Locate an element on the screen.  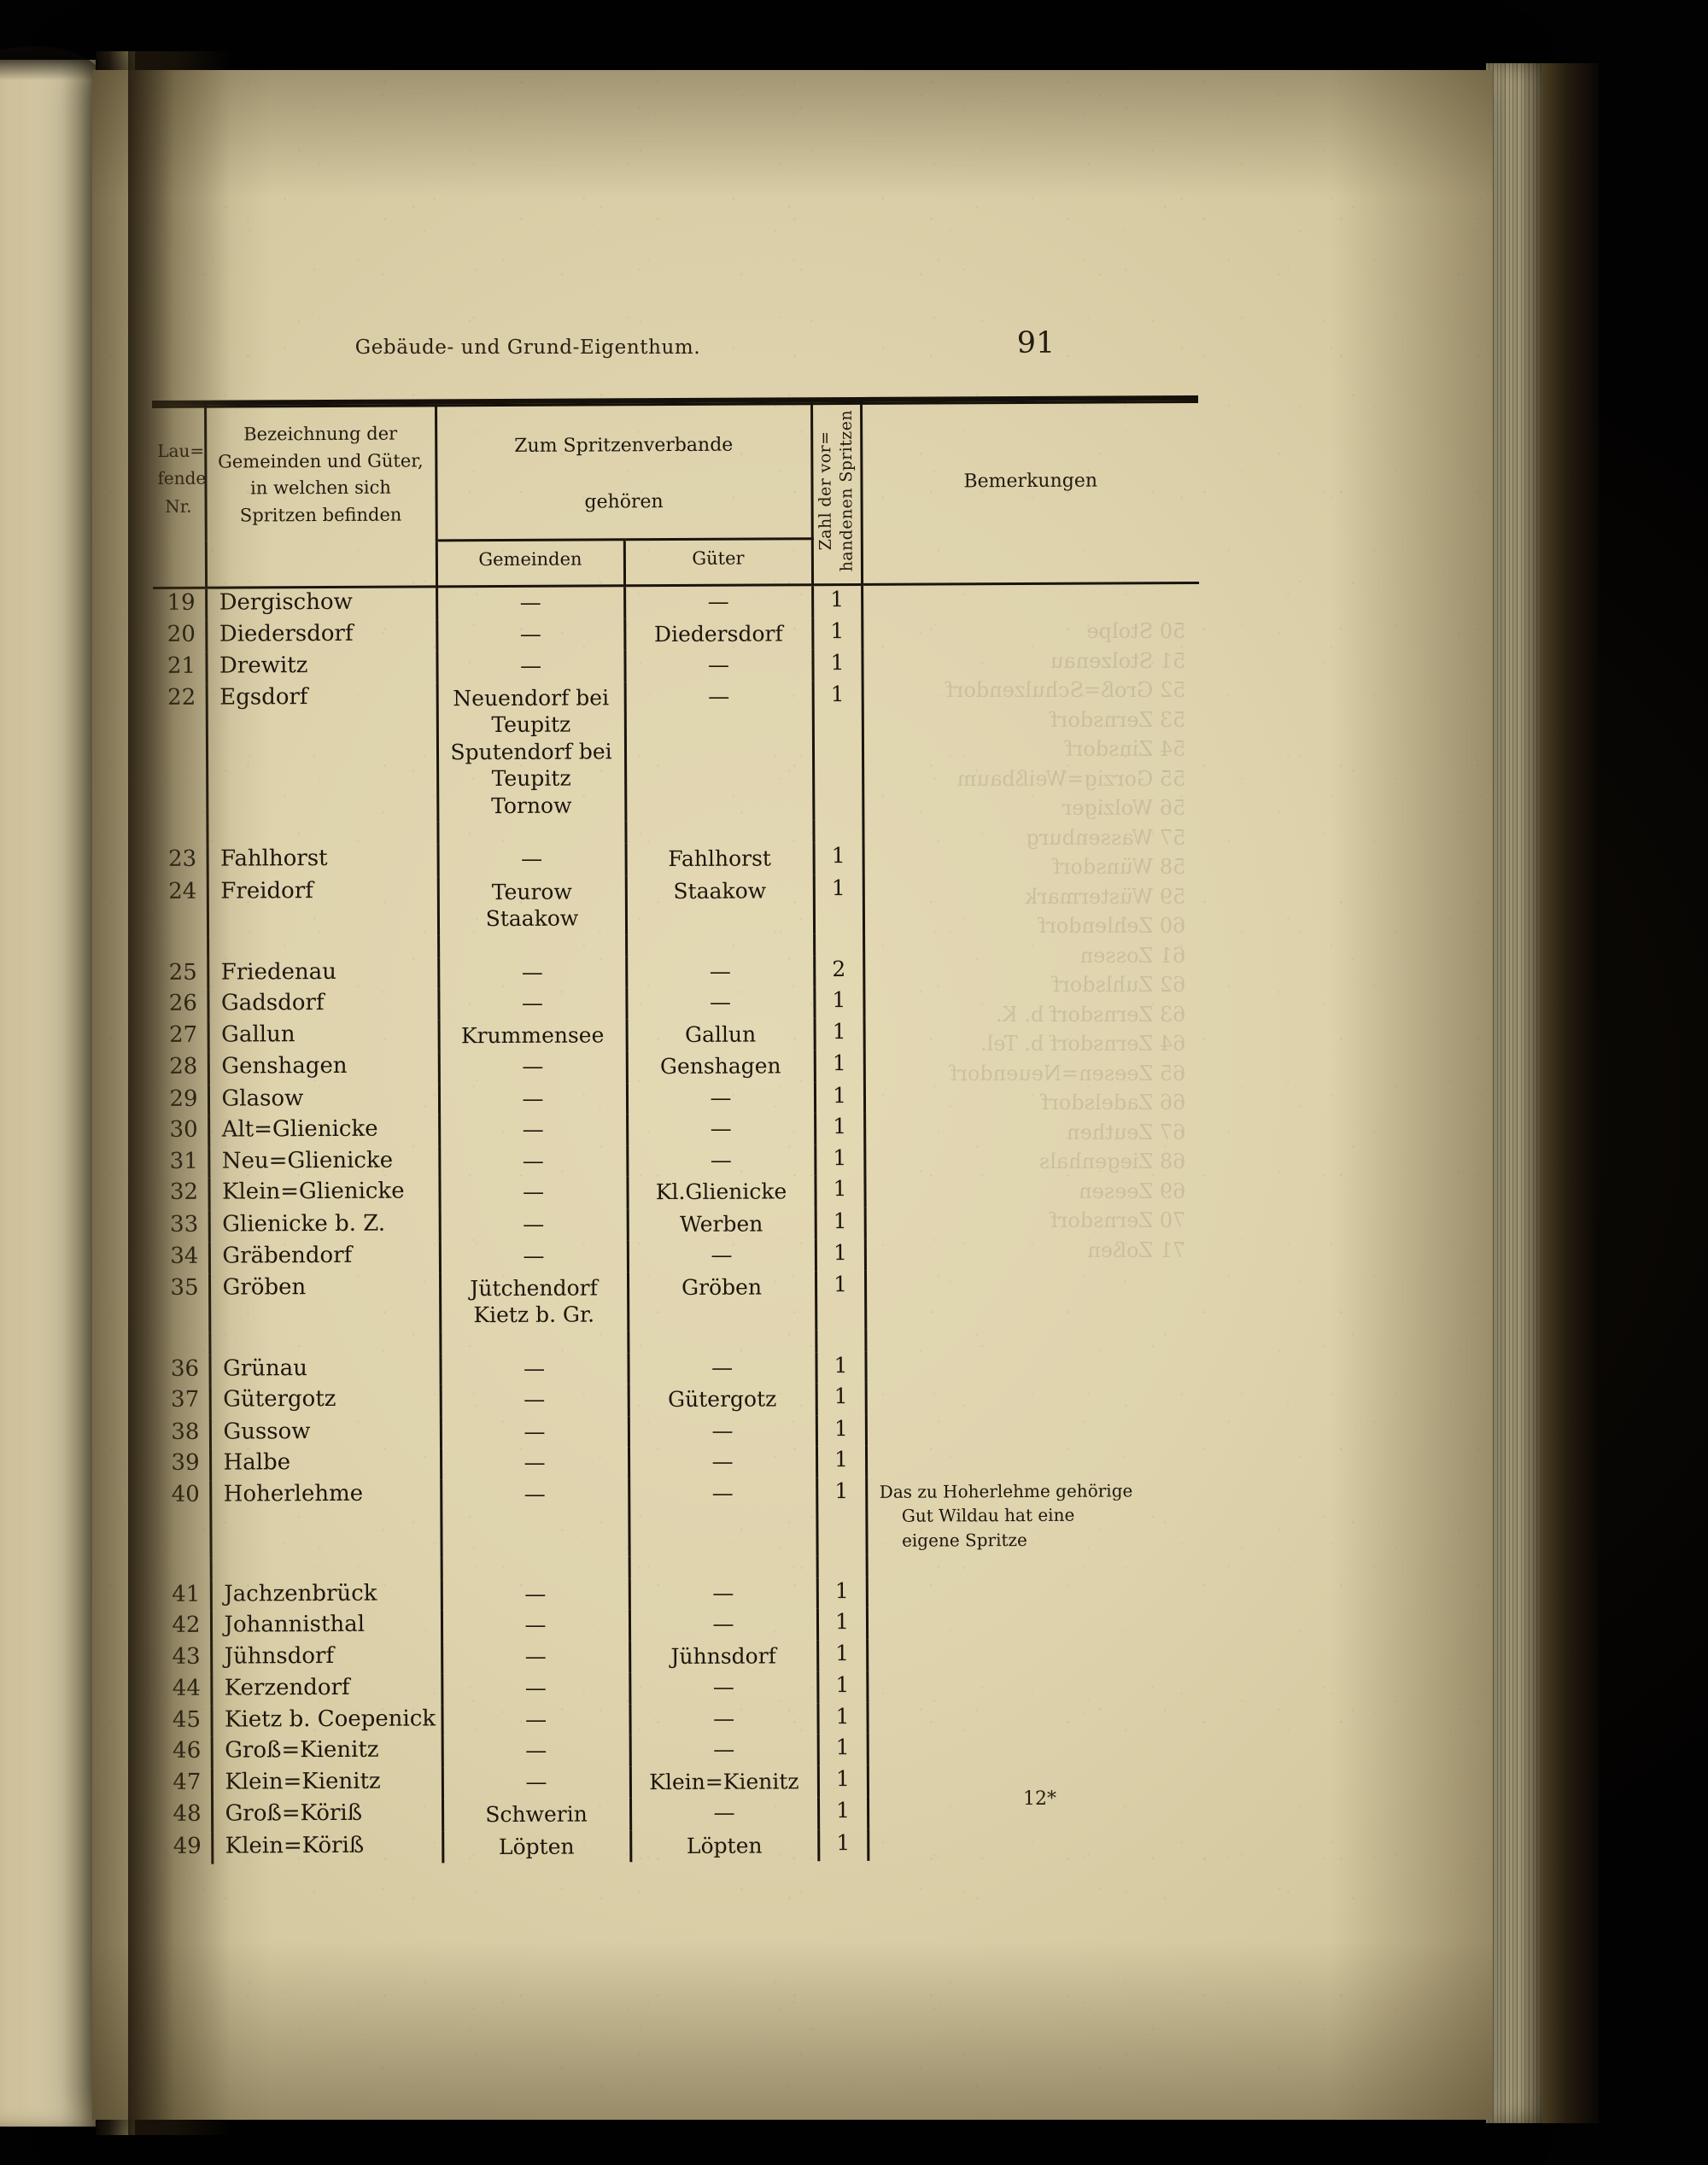
fore-edge-pages is located at coordinates (1519, 1093).